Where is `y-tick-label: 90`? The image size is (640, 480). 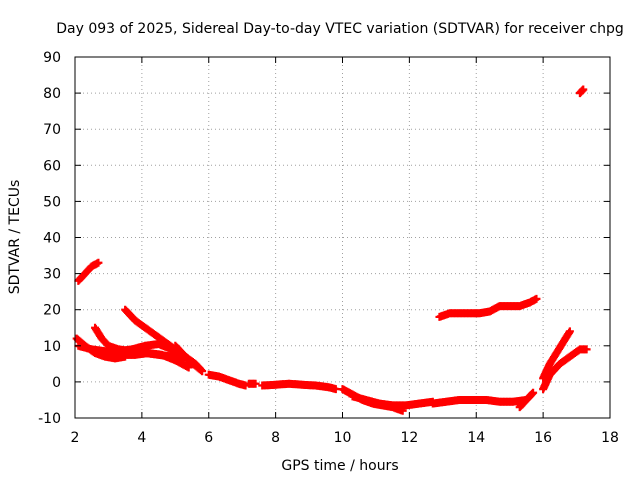 y-tick-label: 90 is located at coordinates (52, 58).